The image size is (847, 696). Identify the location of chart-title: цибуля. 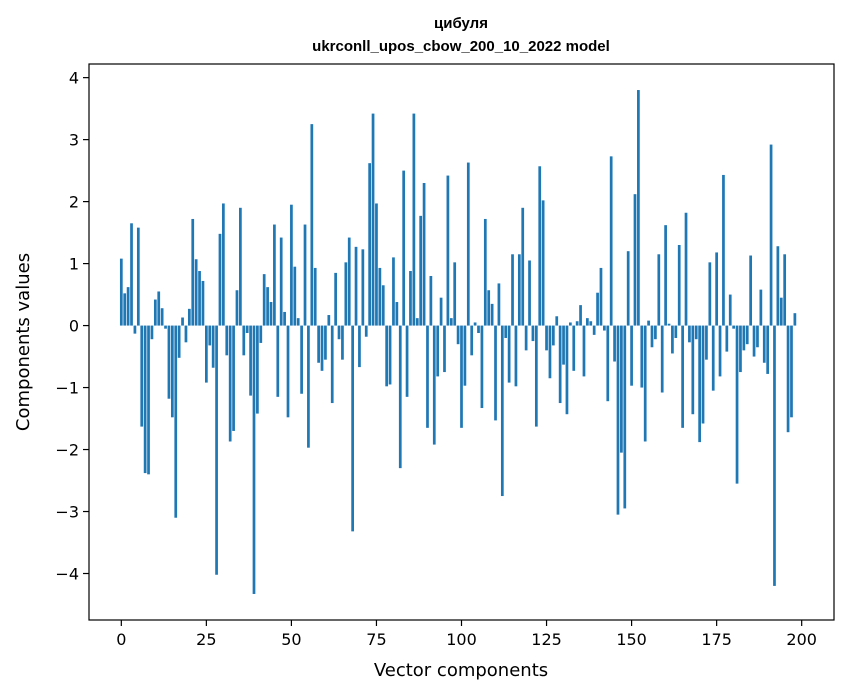
(461, 23).